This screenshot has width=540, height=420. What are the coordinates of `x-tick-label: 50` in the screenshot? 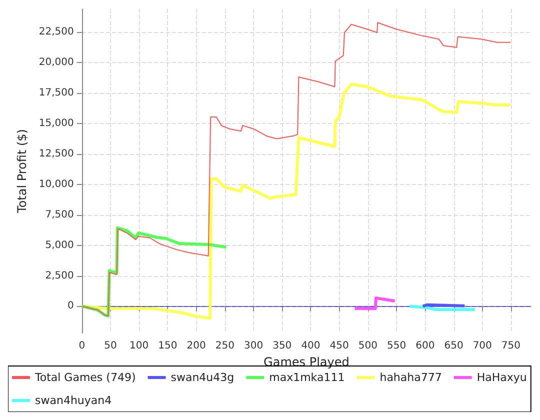 It's located at (110, 346).